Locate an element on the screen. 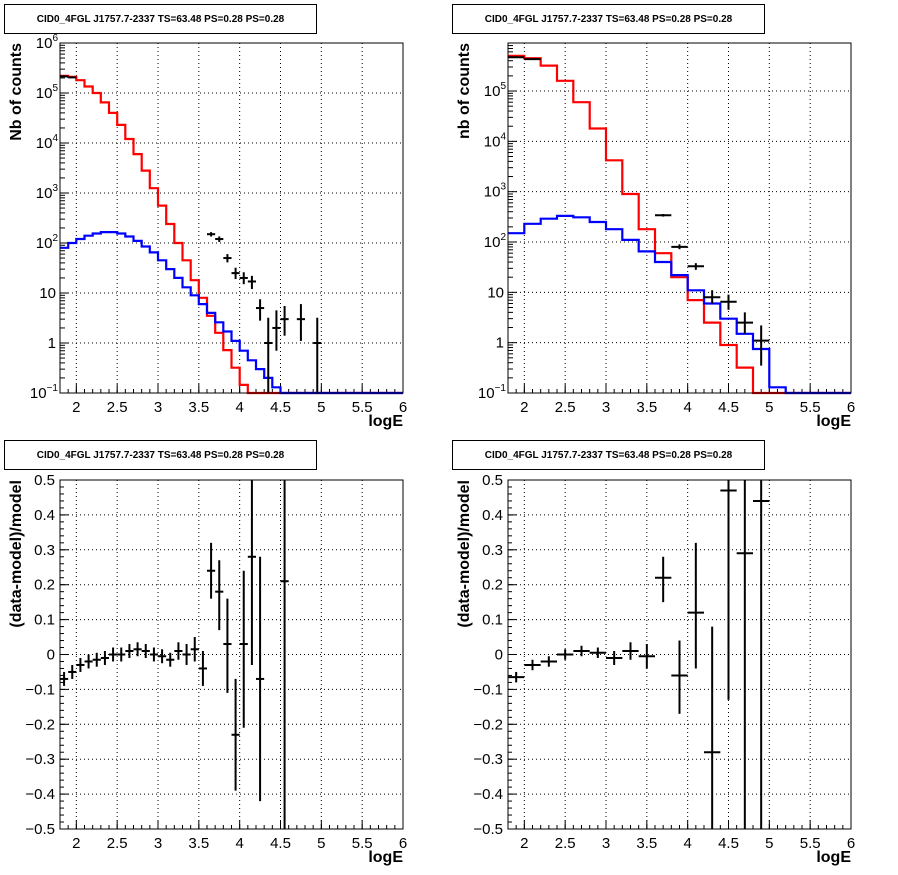 Image resolution: width=898 pixels, height=875 pixels. y-axis-label: nb of counts is located at coordinates (464, 91).